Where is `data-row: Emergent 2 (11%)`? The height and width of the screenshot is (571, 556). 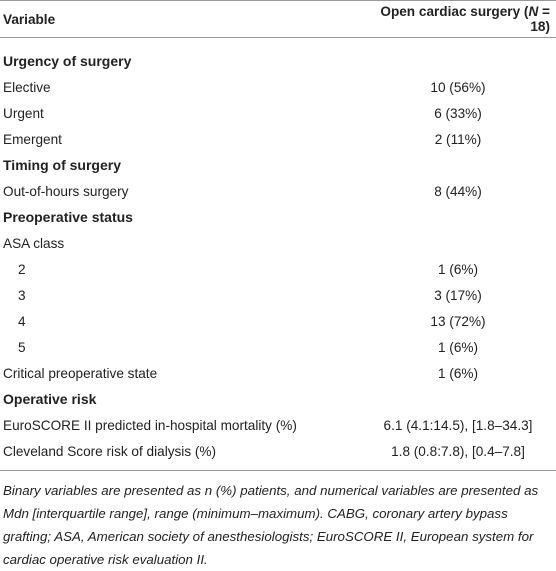 data-row: Emergent 2 (11%) is located at coordinates (278, 139).